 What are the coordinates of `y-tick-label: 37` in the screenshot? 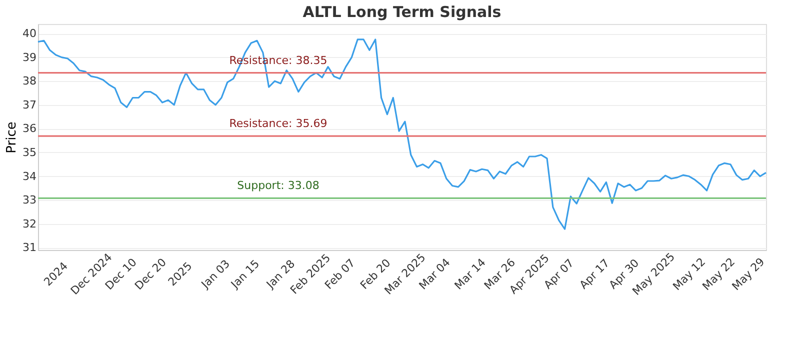 It's located at (29, 105).